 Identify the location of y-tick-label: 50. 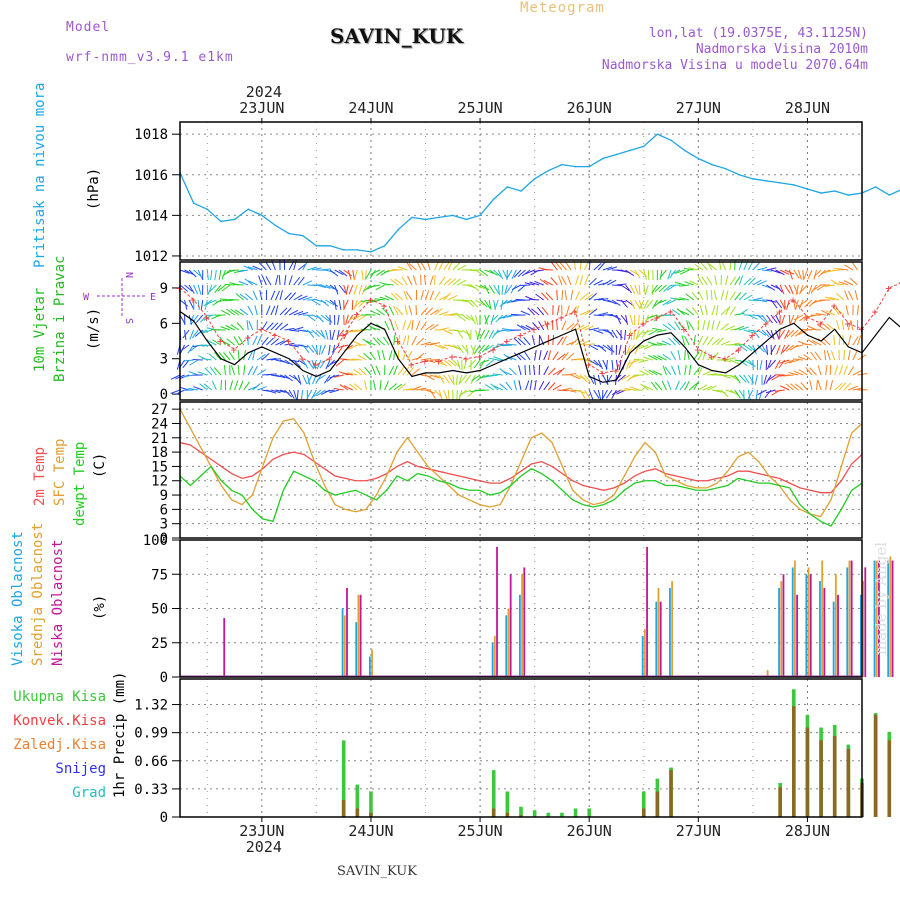
(159, 610).